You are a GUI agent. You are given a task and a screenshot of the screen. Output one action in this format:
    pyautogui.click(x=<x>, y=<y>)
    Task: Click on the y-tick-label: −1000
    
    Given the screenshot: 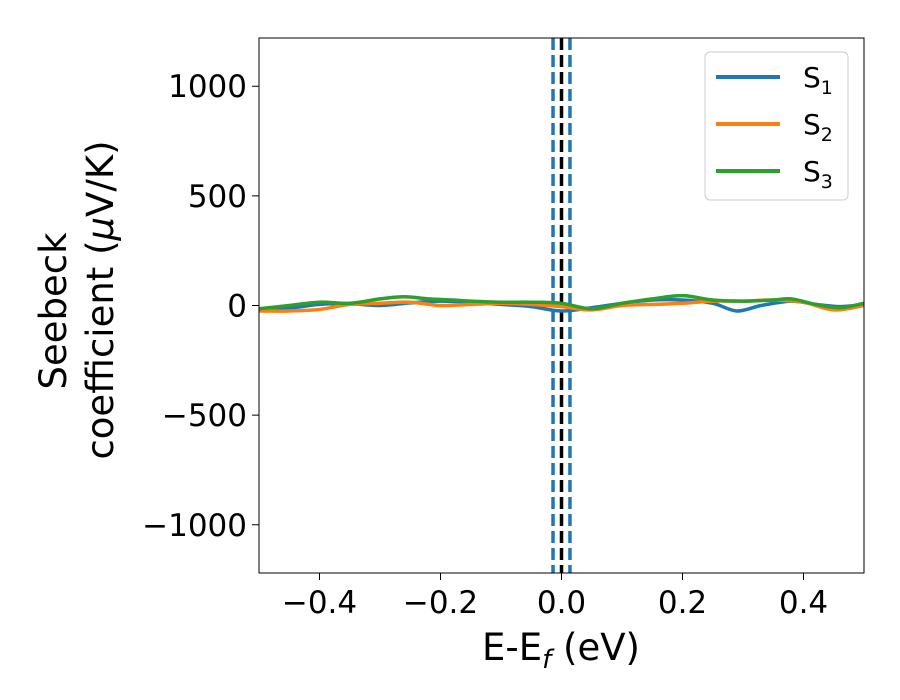 What is the action you would take?
    pyautogui.click(x=194, y=526)
    